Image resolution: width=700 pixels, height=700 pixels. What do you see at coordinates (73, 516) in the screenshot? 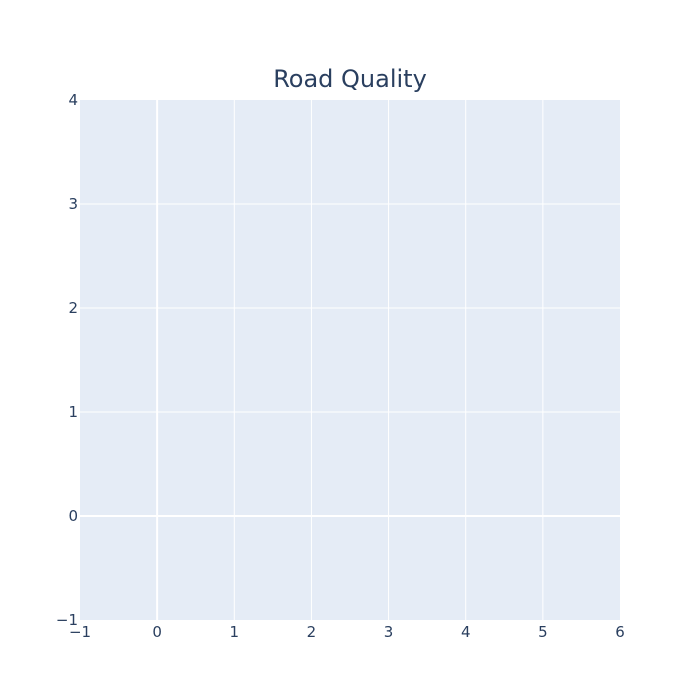
I see `y-tick-label: 0` at bounding box center [73, 516].